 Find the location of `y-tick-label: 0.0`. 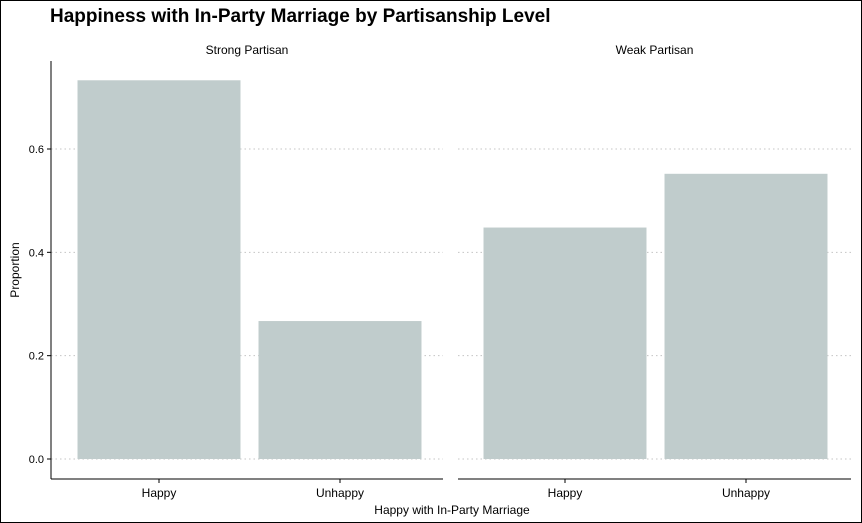

y-tick-label: 0.0 is located at coordinates (36, 460).